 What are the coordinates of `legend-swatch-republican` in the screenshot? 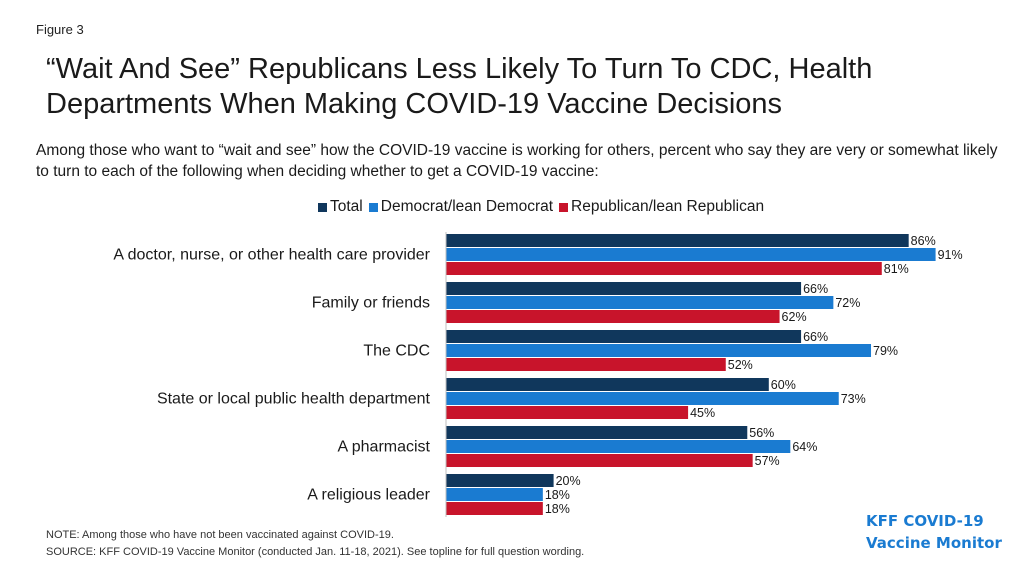 It's located at (564, 207).